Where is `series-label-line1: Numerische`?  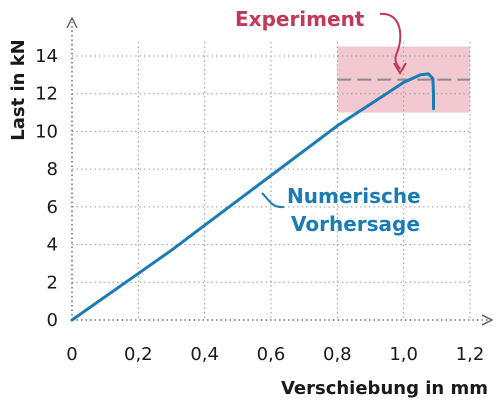 series-label-line1: Numerische is located at coordinates (354, 196).